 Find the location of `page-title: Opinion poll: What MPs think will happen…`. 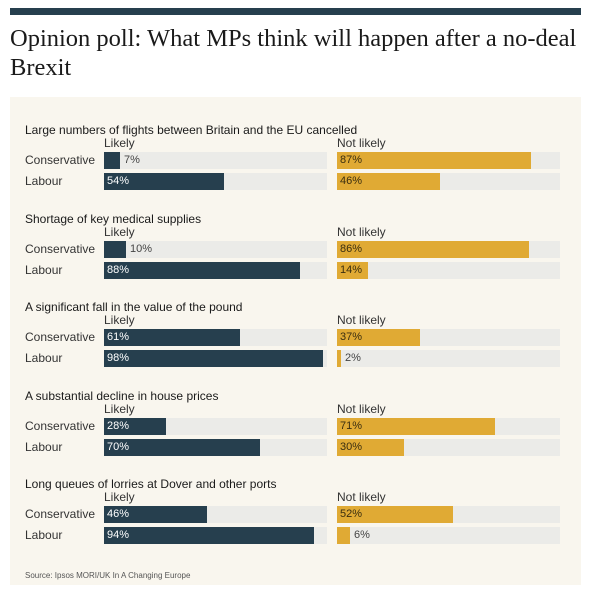

page-title: Opinion poll: What MPs think will happen… is located at coordinates (293, 53).